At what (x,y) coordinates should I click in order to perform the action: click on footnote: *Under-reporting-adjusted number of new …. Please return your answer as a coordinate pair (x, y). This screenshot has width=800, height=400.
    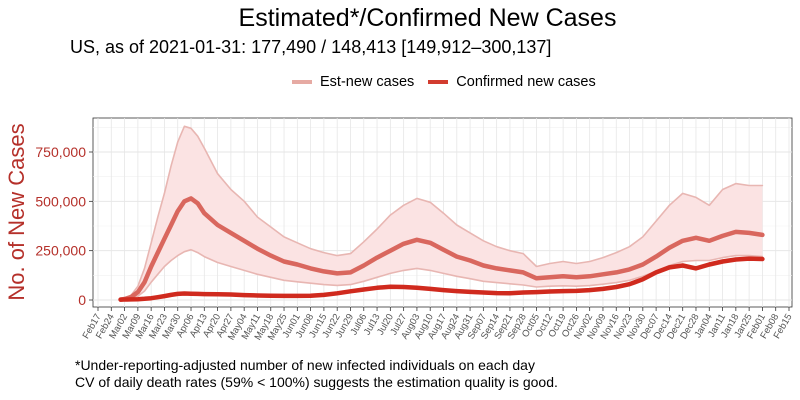
    Looking at the image, I should click on (316, 374).